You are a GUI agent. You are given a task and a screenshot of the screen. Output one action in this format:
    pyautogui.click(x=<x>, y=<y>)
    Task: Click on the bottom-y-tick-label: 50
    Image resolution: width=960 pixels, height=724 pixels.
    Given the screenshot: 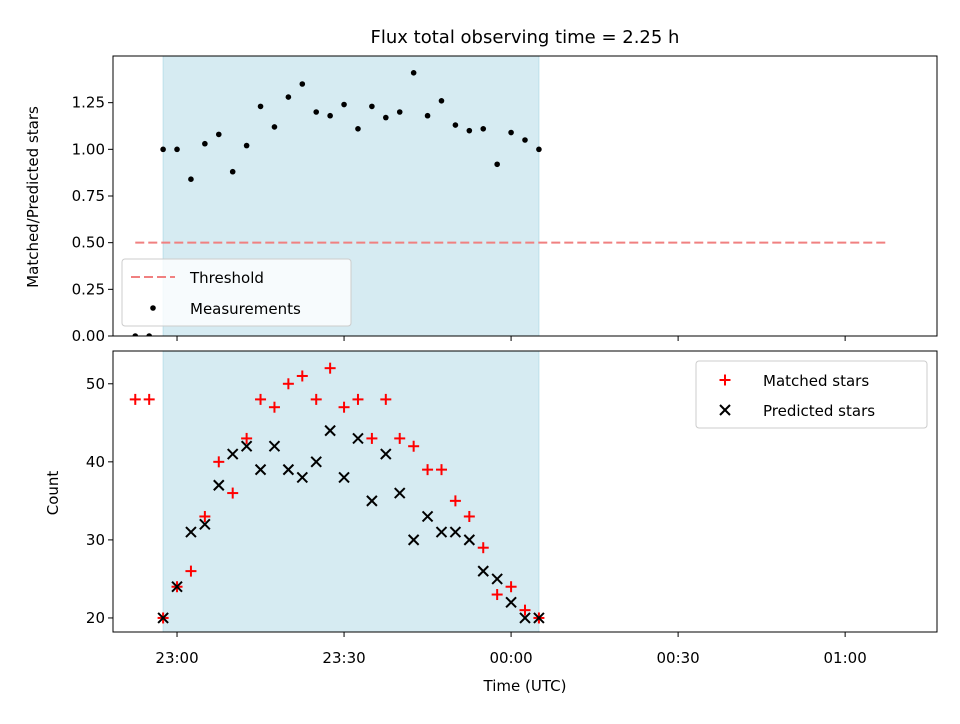 What is the action you would take?
    pyautogui.click(x=95, y=384)
    